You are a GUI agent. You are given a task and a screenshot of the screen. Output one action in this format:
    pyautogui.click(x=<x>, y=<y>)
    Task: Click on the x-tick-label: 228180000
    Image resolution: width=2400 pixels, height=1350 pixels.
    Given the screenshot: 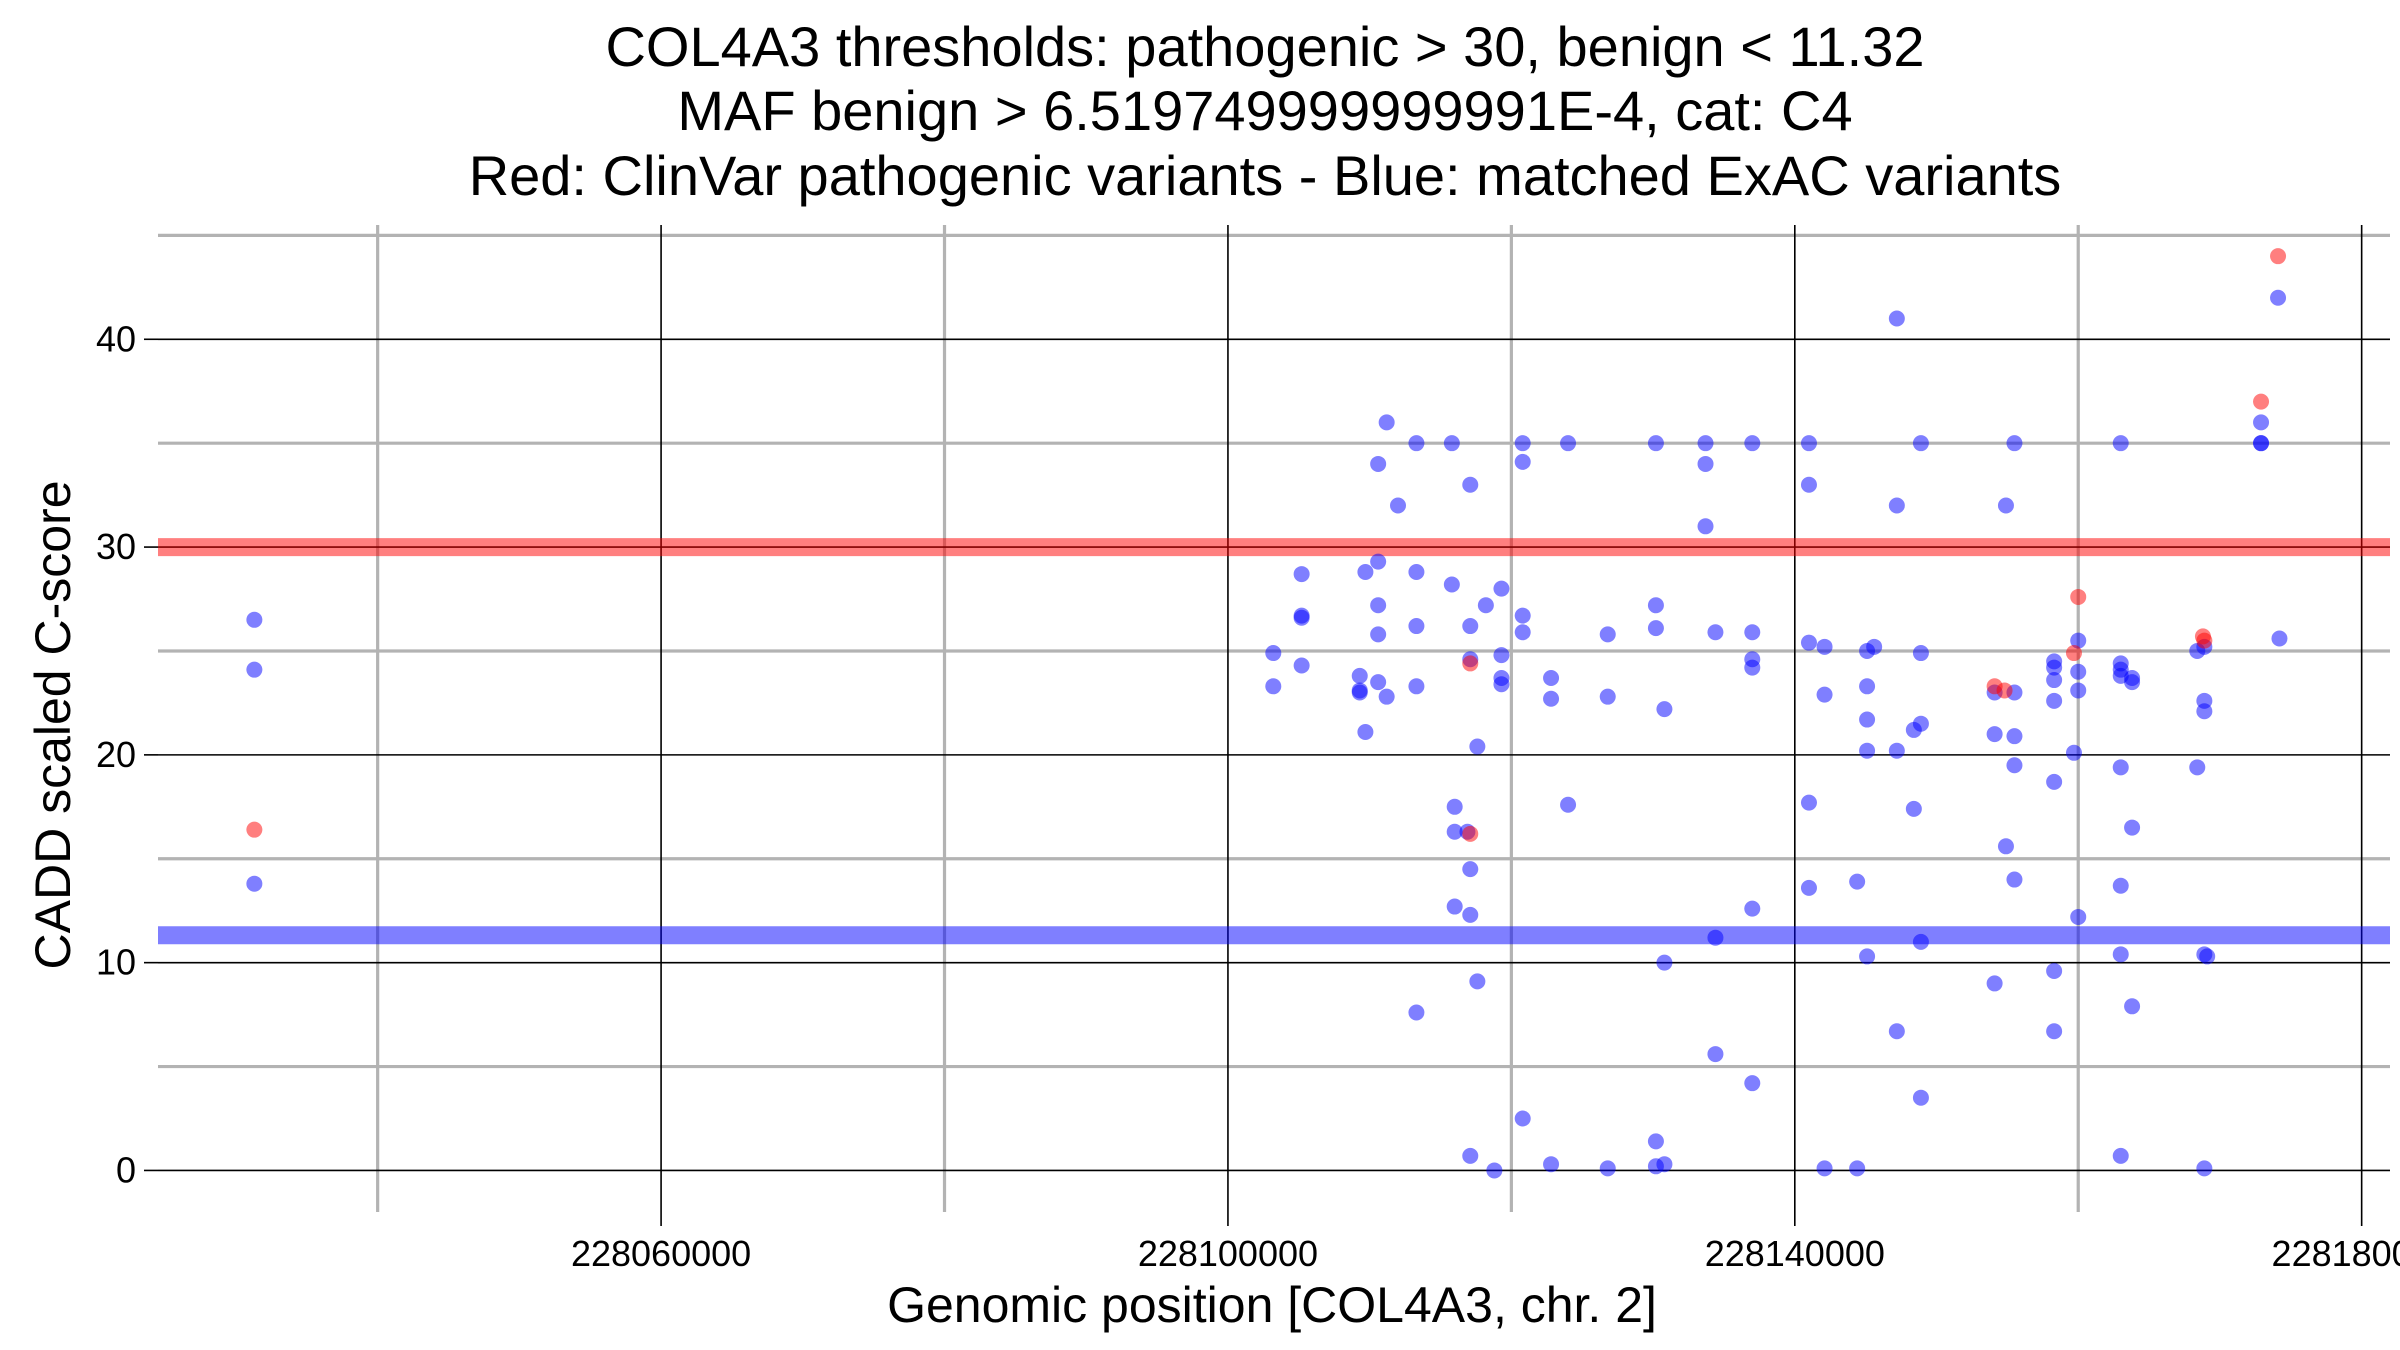 What is the action you would take?
    pyautogui.click(x=2336, y=1253)
    